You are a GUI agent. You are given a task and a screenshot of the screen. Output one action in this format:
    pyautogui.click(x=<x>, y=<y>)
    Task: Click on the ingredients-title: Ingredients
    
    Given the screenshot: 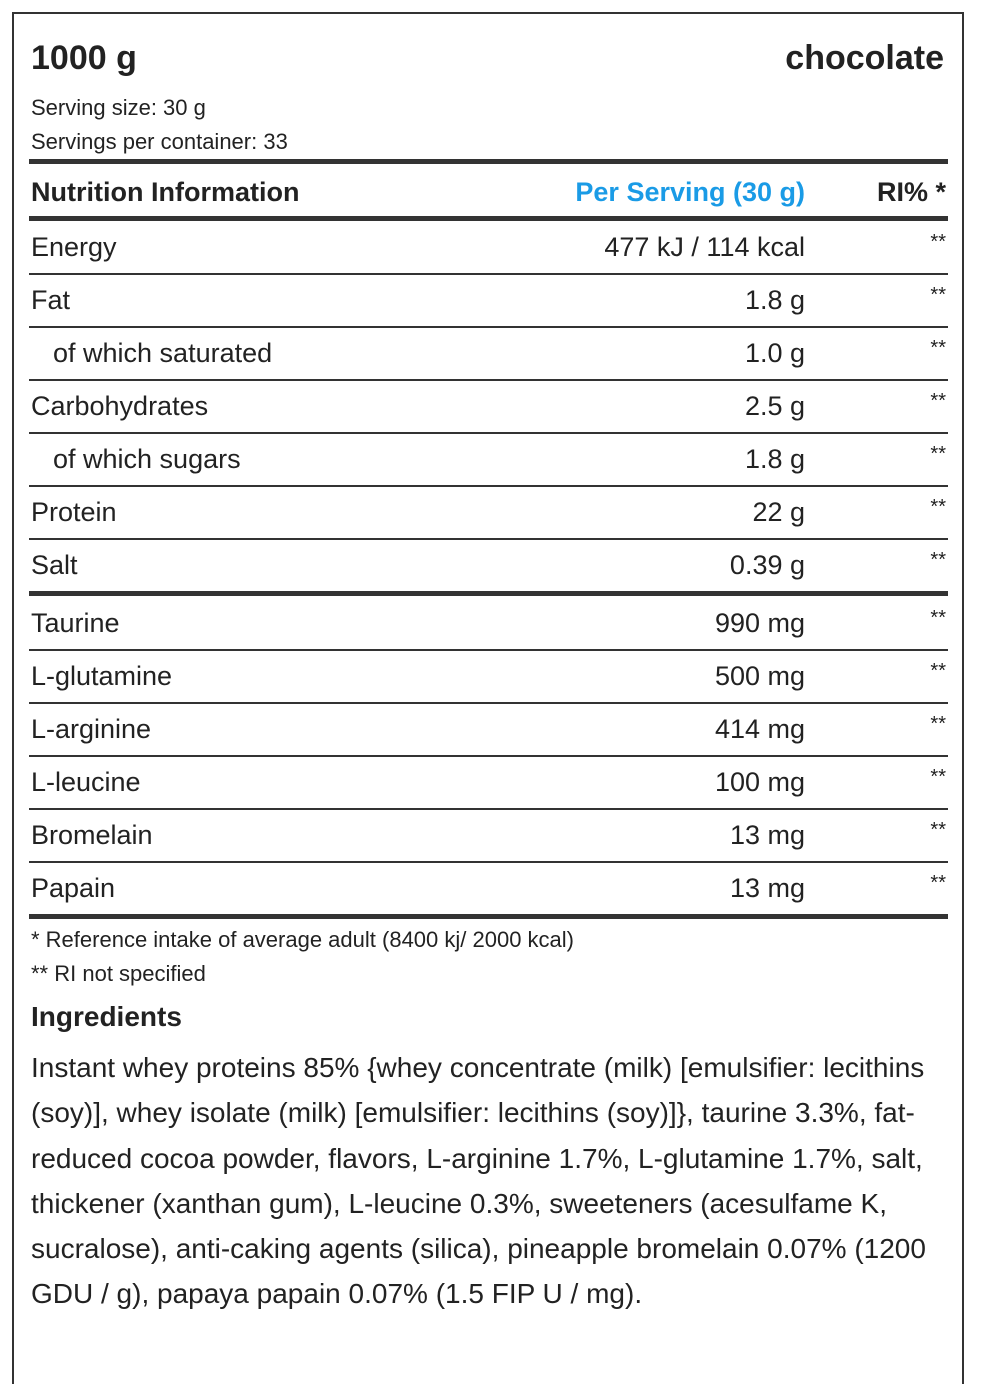 What is the action you would take?
    pyautogui.click(x=106, y=1016)
    